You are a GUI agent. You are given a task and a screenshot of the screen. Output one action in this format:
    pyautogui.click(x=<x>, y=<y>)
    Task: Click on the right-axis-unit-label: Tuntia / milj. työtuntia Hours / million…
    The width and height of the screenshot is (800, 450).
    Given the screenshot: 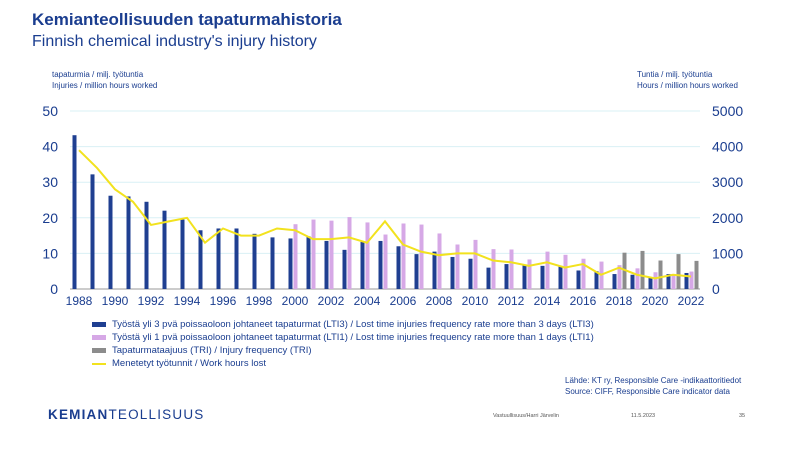 What is the action you would take?
    pyautogui.click(x=687, y=80)
    